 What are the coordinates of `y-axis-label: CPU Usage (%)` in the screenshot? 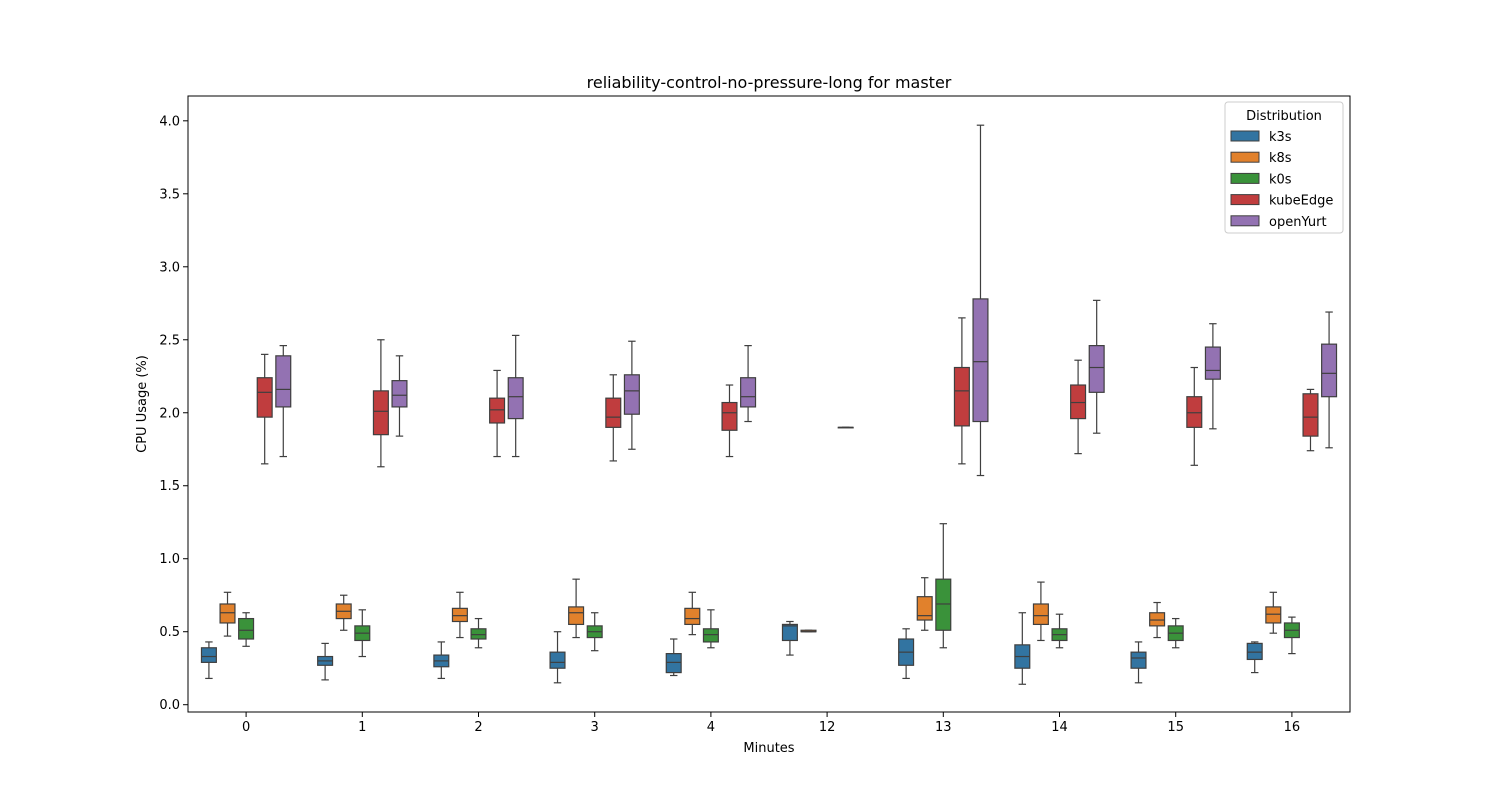 It's located at (142, 404).